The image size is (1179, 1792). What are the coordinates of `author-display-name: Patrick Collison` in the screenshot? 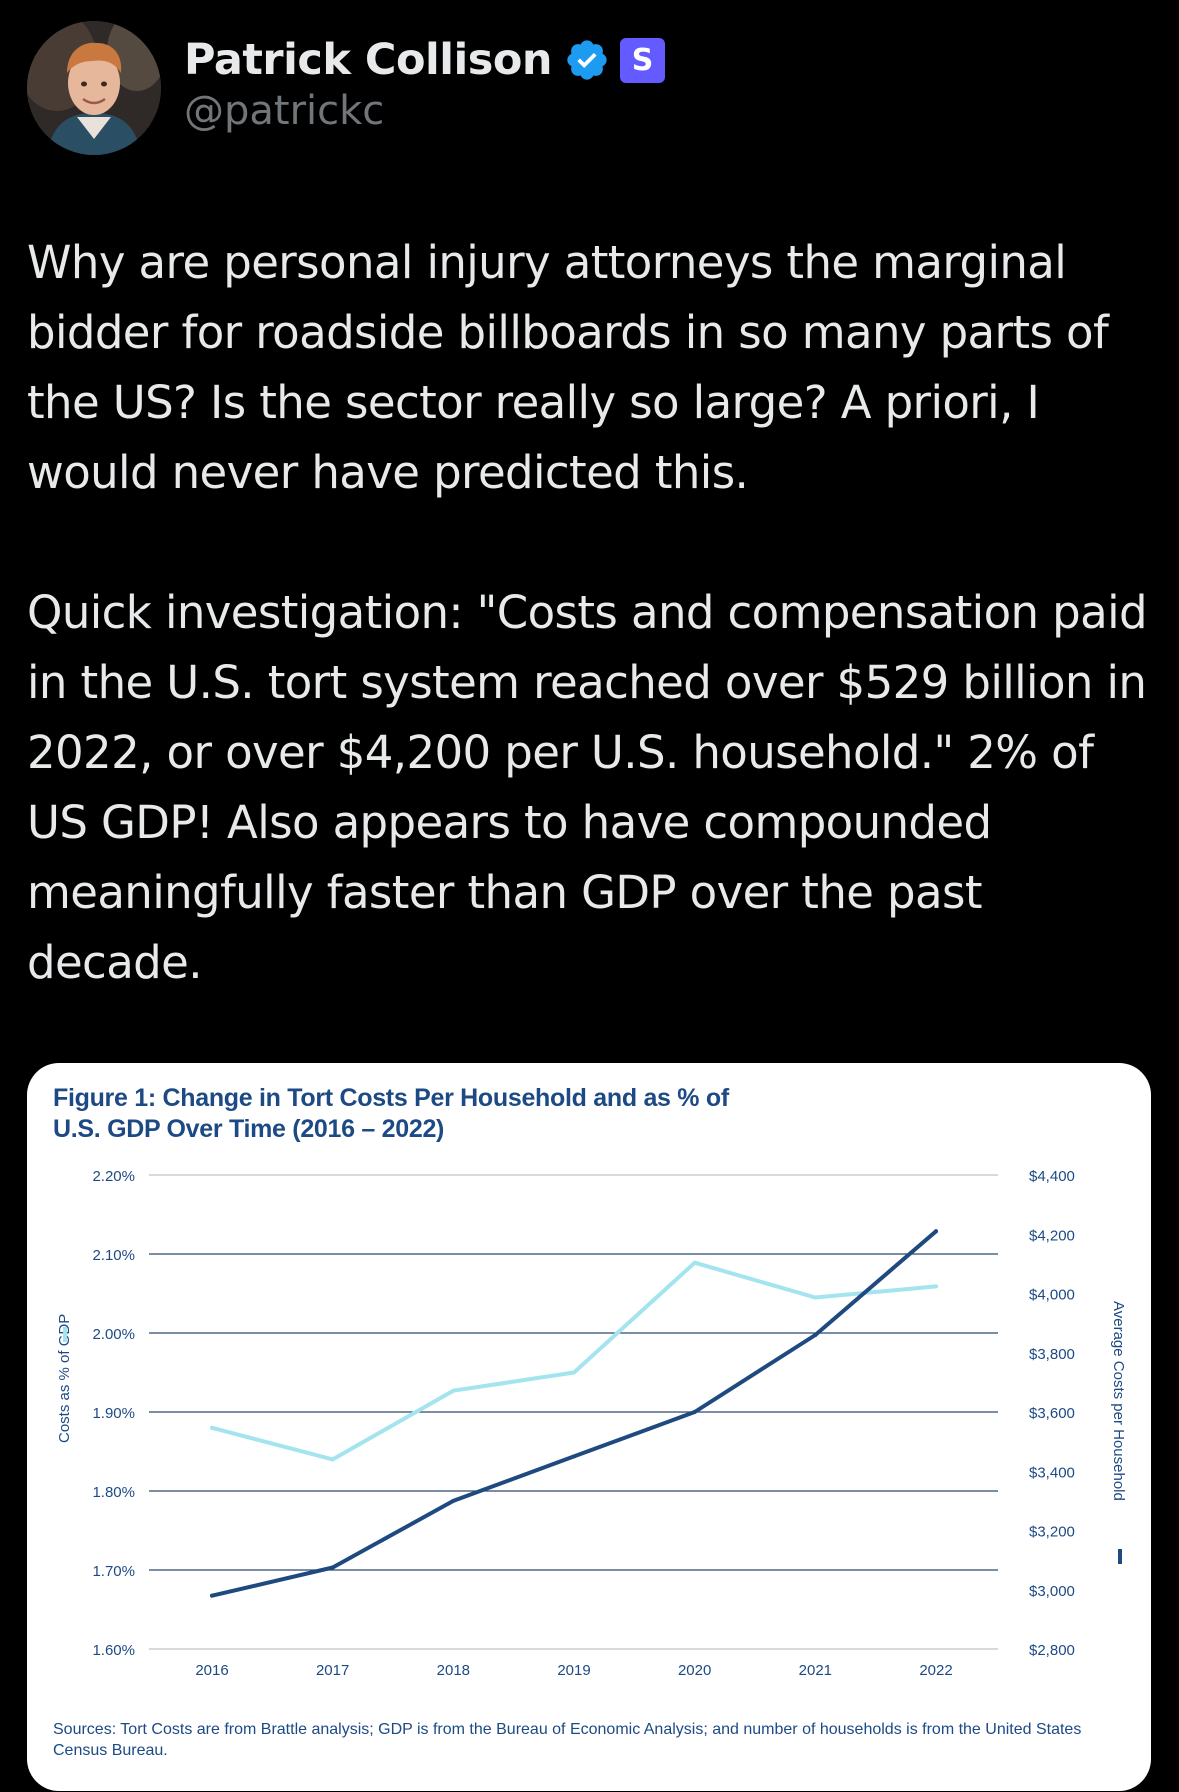 It's located at (368, 60).